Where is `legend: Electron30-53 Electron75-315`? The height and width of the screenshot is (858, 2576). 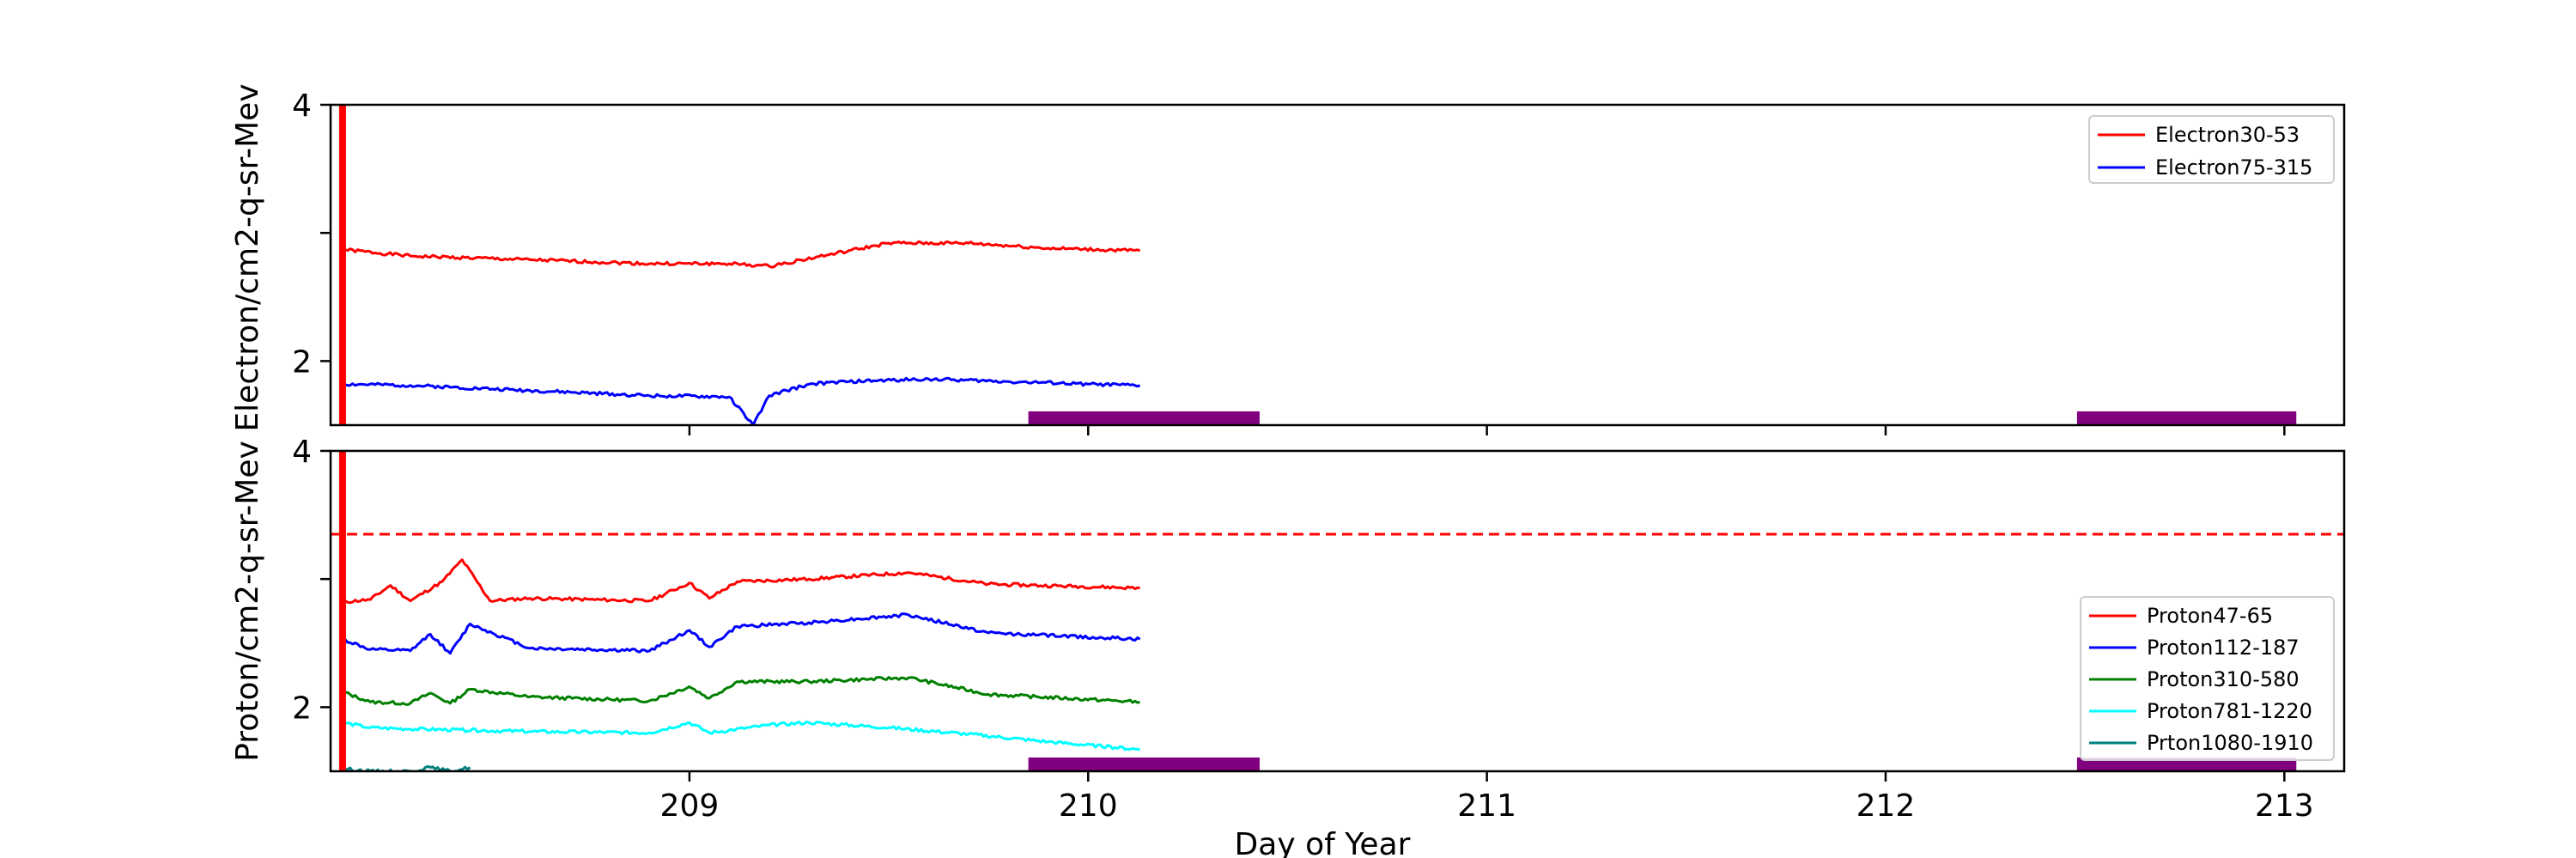
legend: Electron30-53 Electron75-315 is located at coordinates (2211, 149).